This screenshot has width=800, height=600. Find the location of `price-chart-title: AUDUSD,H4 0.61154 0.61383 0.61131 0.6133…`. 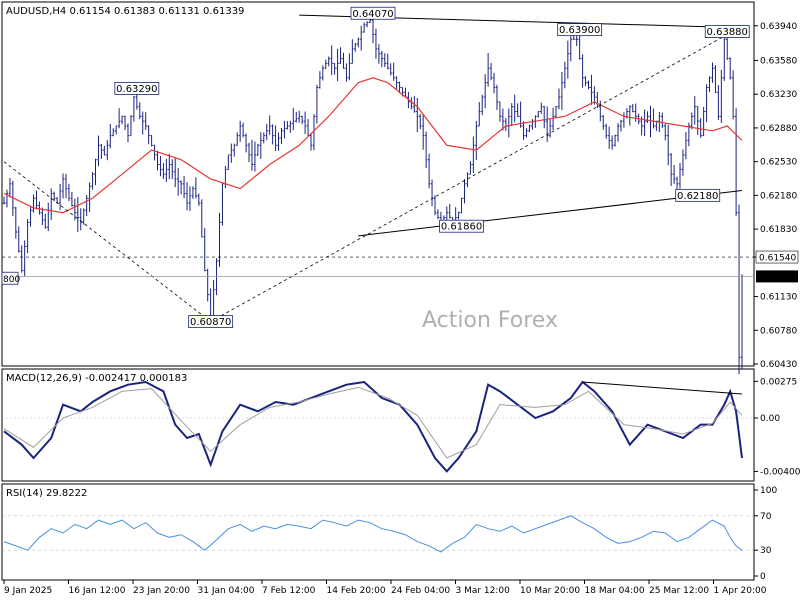

price-chart-title: AUDUSD,H4 0.61154 0.61383 0.61131 0.6133… is located at coordinates (125, 11).